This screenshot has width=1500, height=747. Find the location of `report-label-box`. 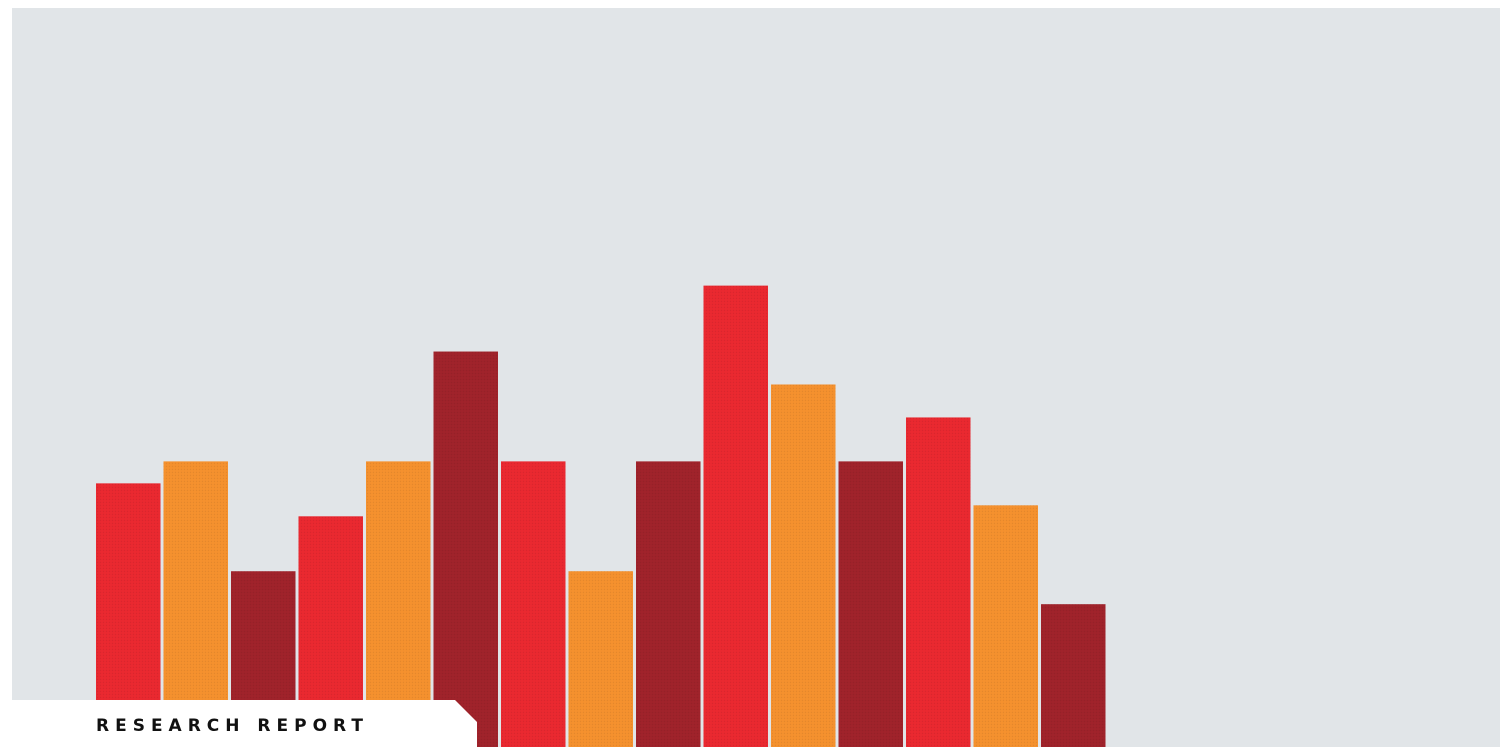

report-label-box is located at coordinates (238, 723).